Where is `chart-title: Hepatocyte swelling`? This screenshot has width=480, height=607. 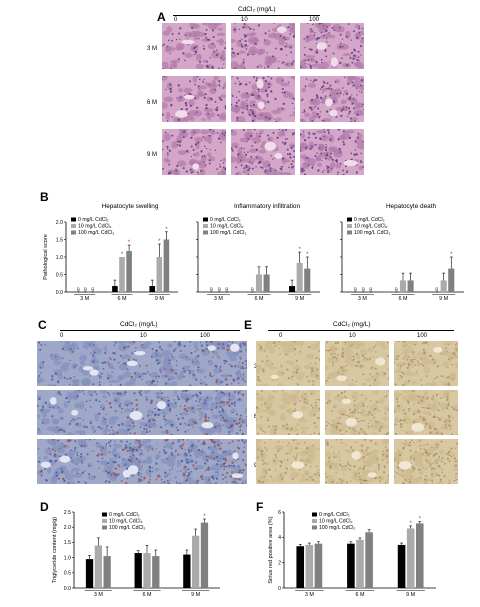
chart-title: Hepatocyte swelling is located at coordinates (130, 206).